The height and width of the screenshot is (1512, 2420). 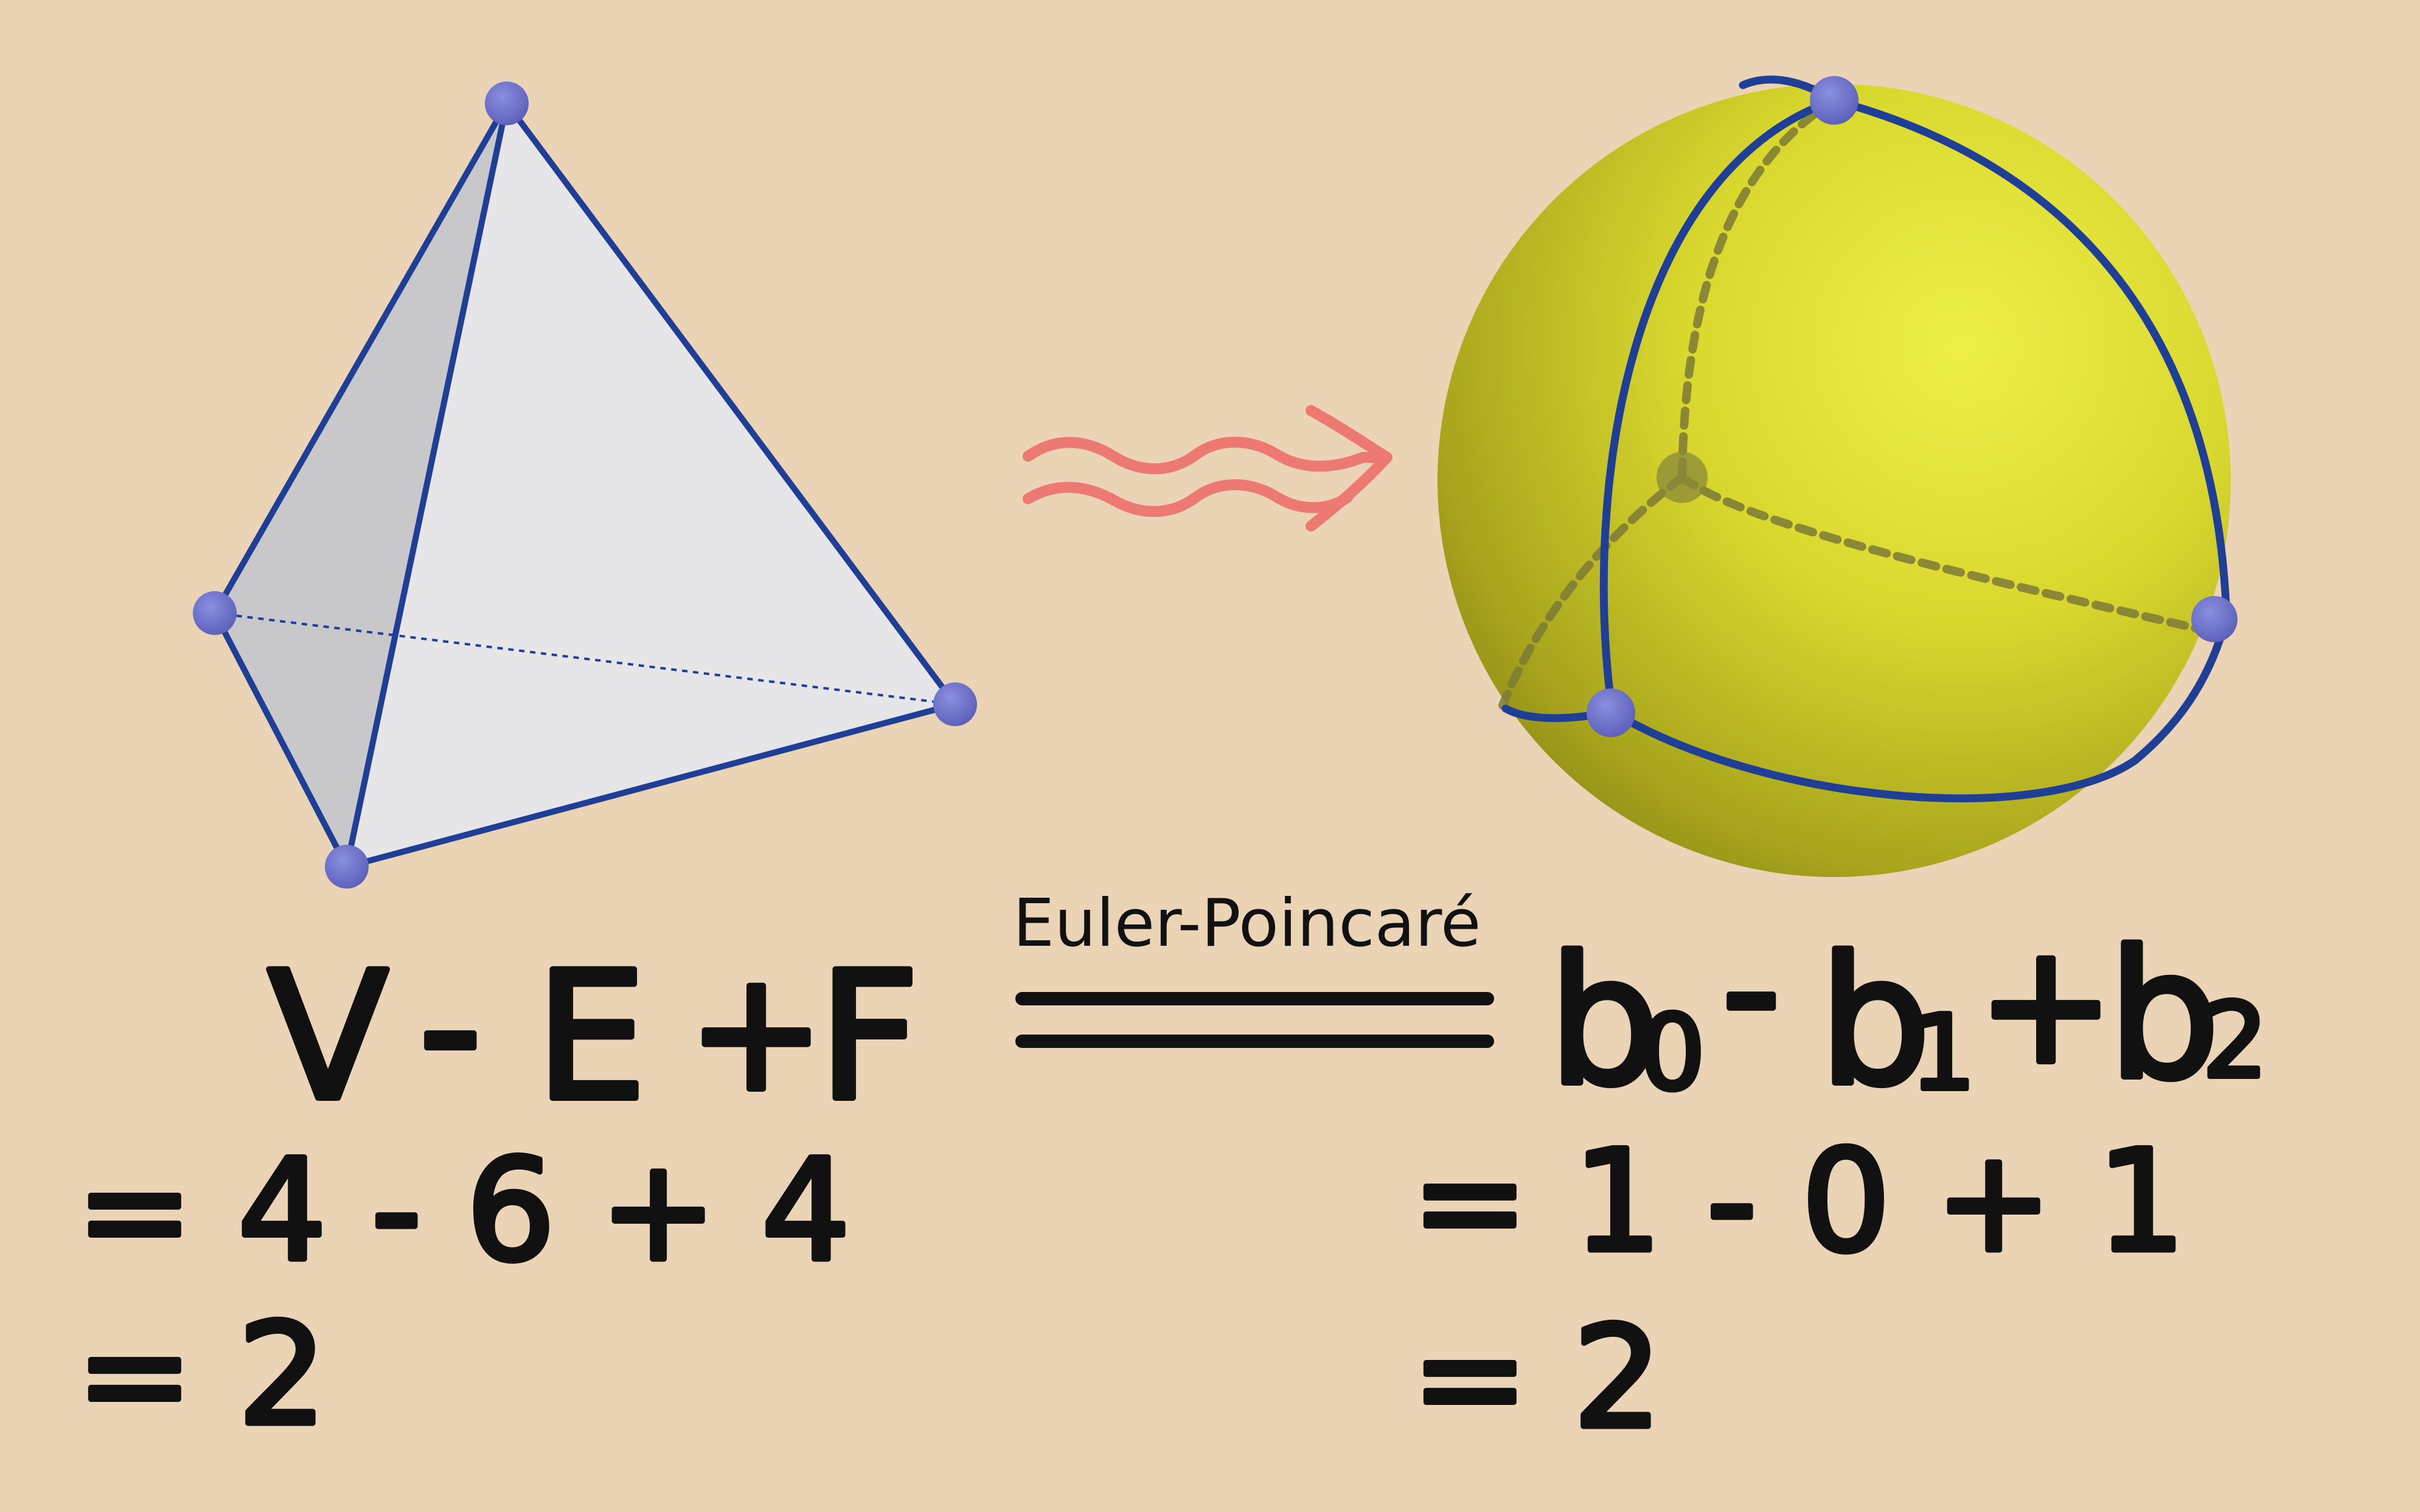 I want to click on right-row-result: = 2, so click(x=1536, y=1378).